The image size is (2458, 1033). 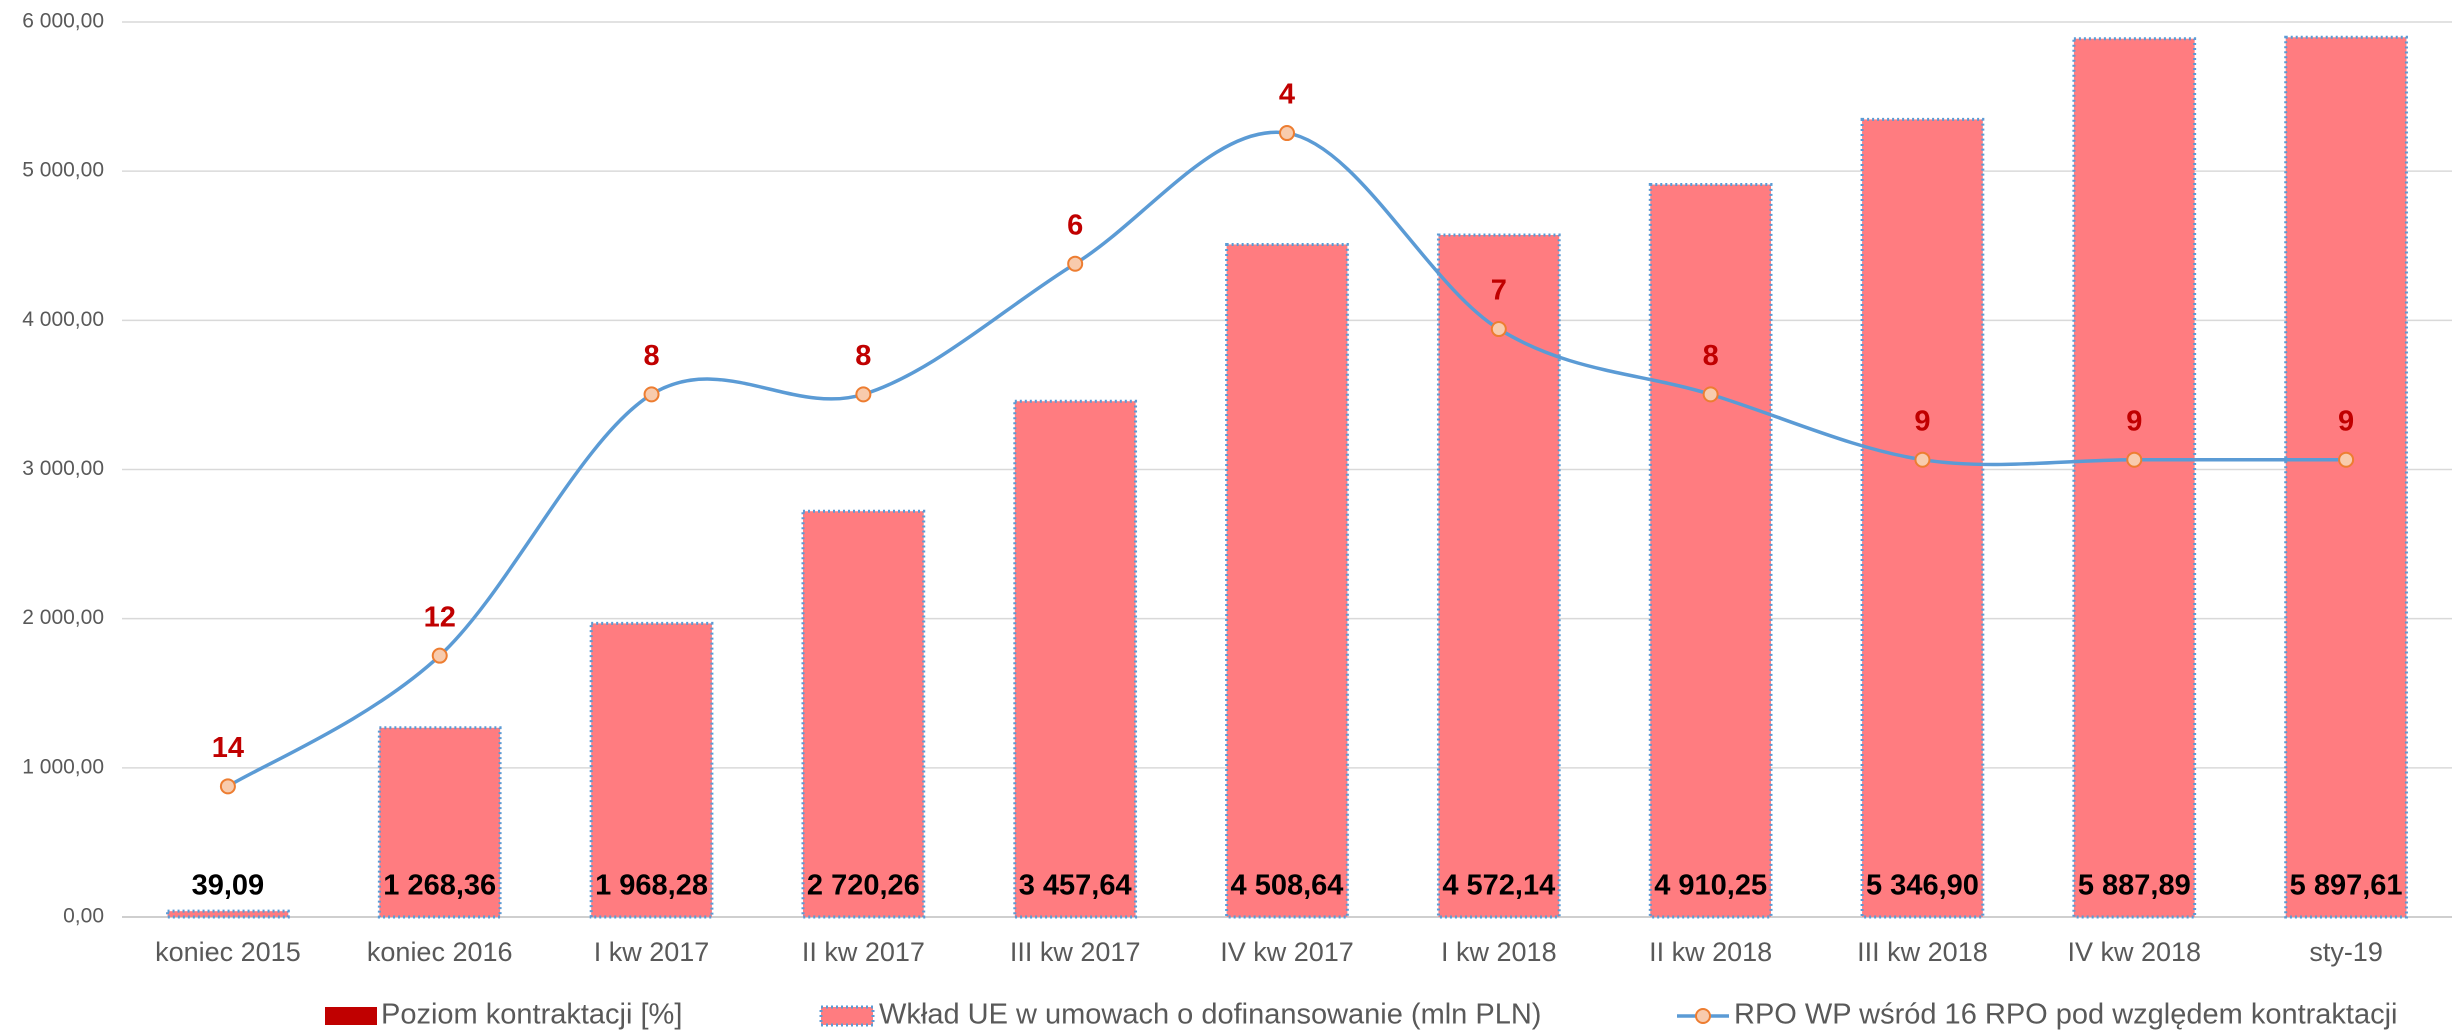 What do you see at coordinates (83, 916) in the screenshot?
I see `y-tick-label: 0,00` at bounding box center [83, 916].